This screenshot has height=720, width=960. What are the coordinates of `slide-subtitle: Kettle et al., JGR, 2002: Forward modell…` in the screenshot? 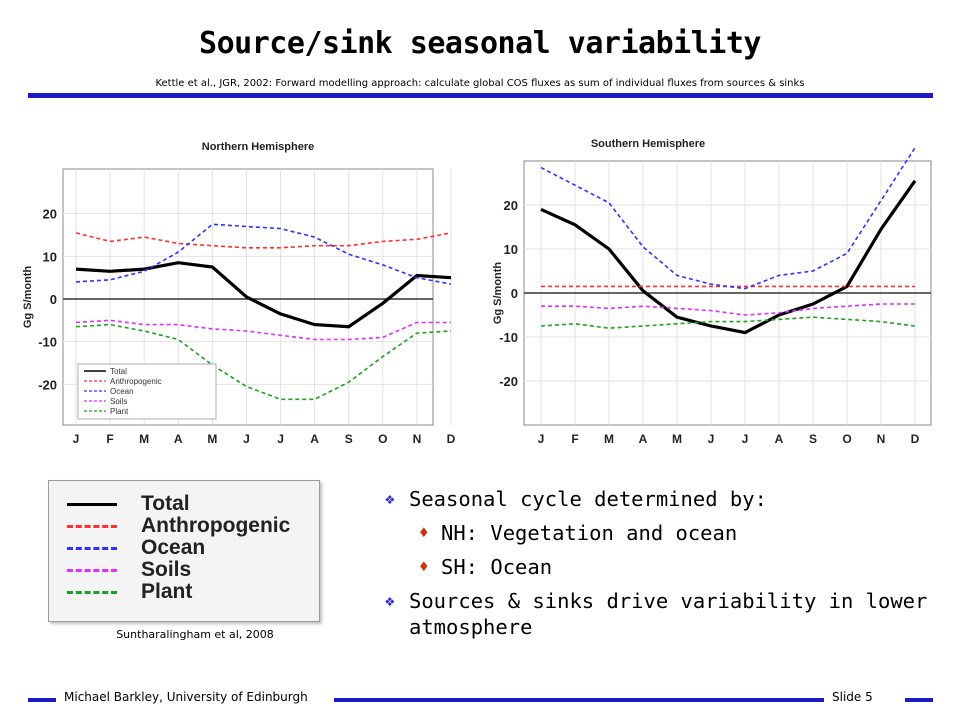 It's located at (480, 83).